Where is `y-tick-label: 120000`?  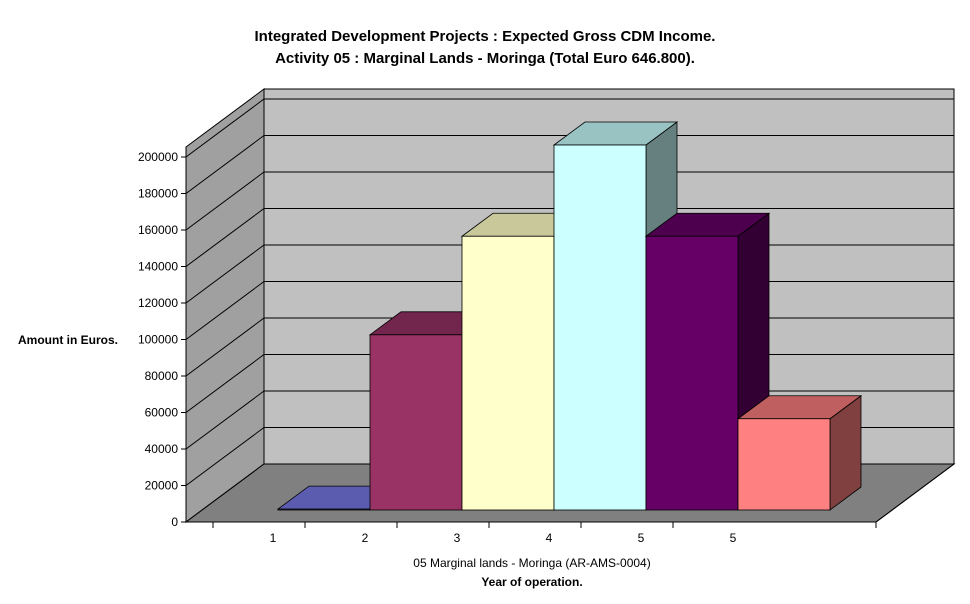 y-tick-label: 120000 is located at coordinates (158, 303).